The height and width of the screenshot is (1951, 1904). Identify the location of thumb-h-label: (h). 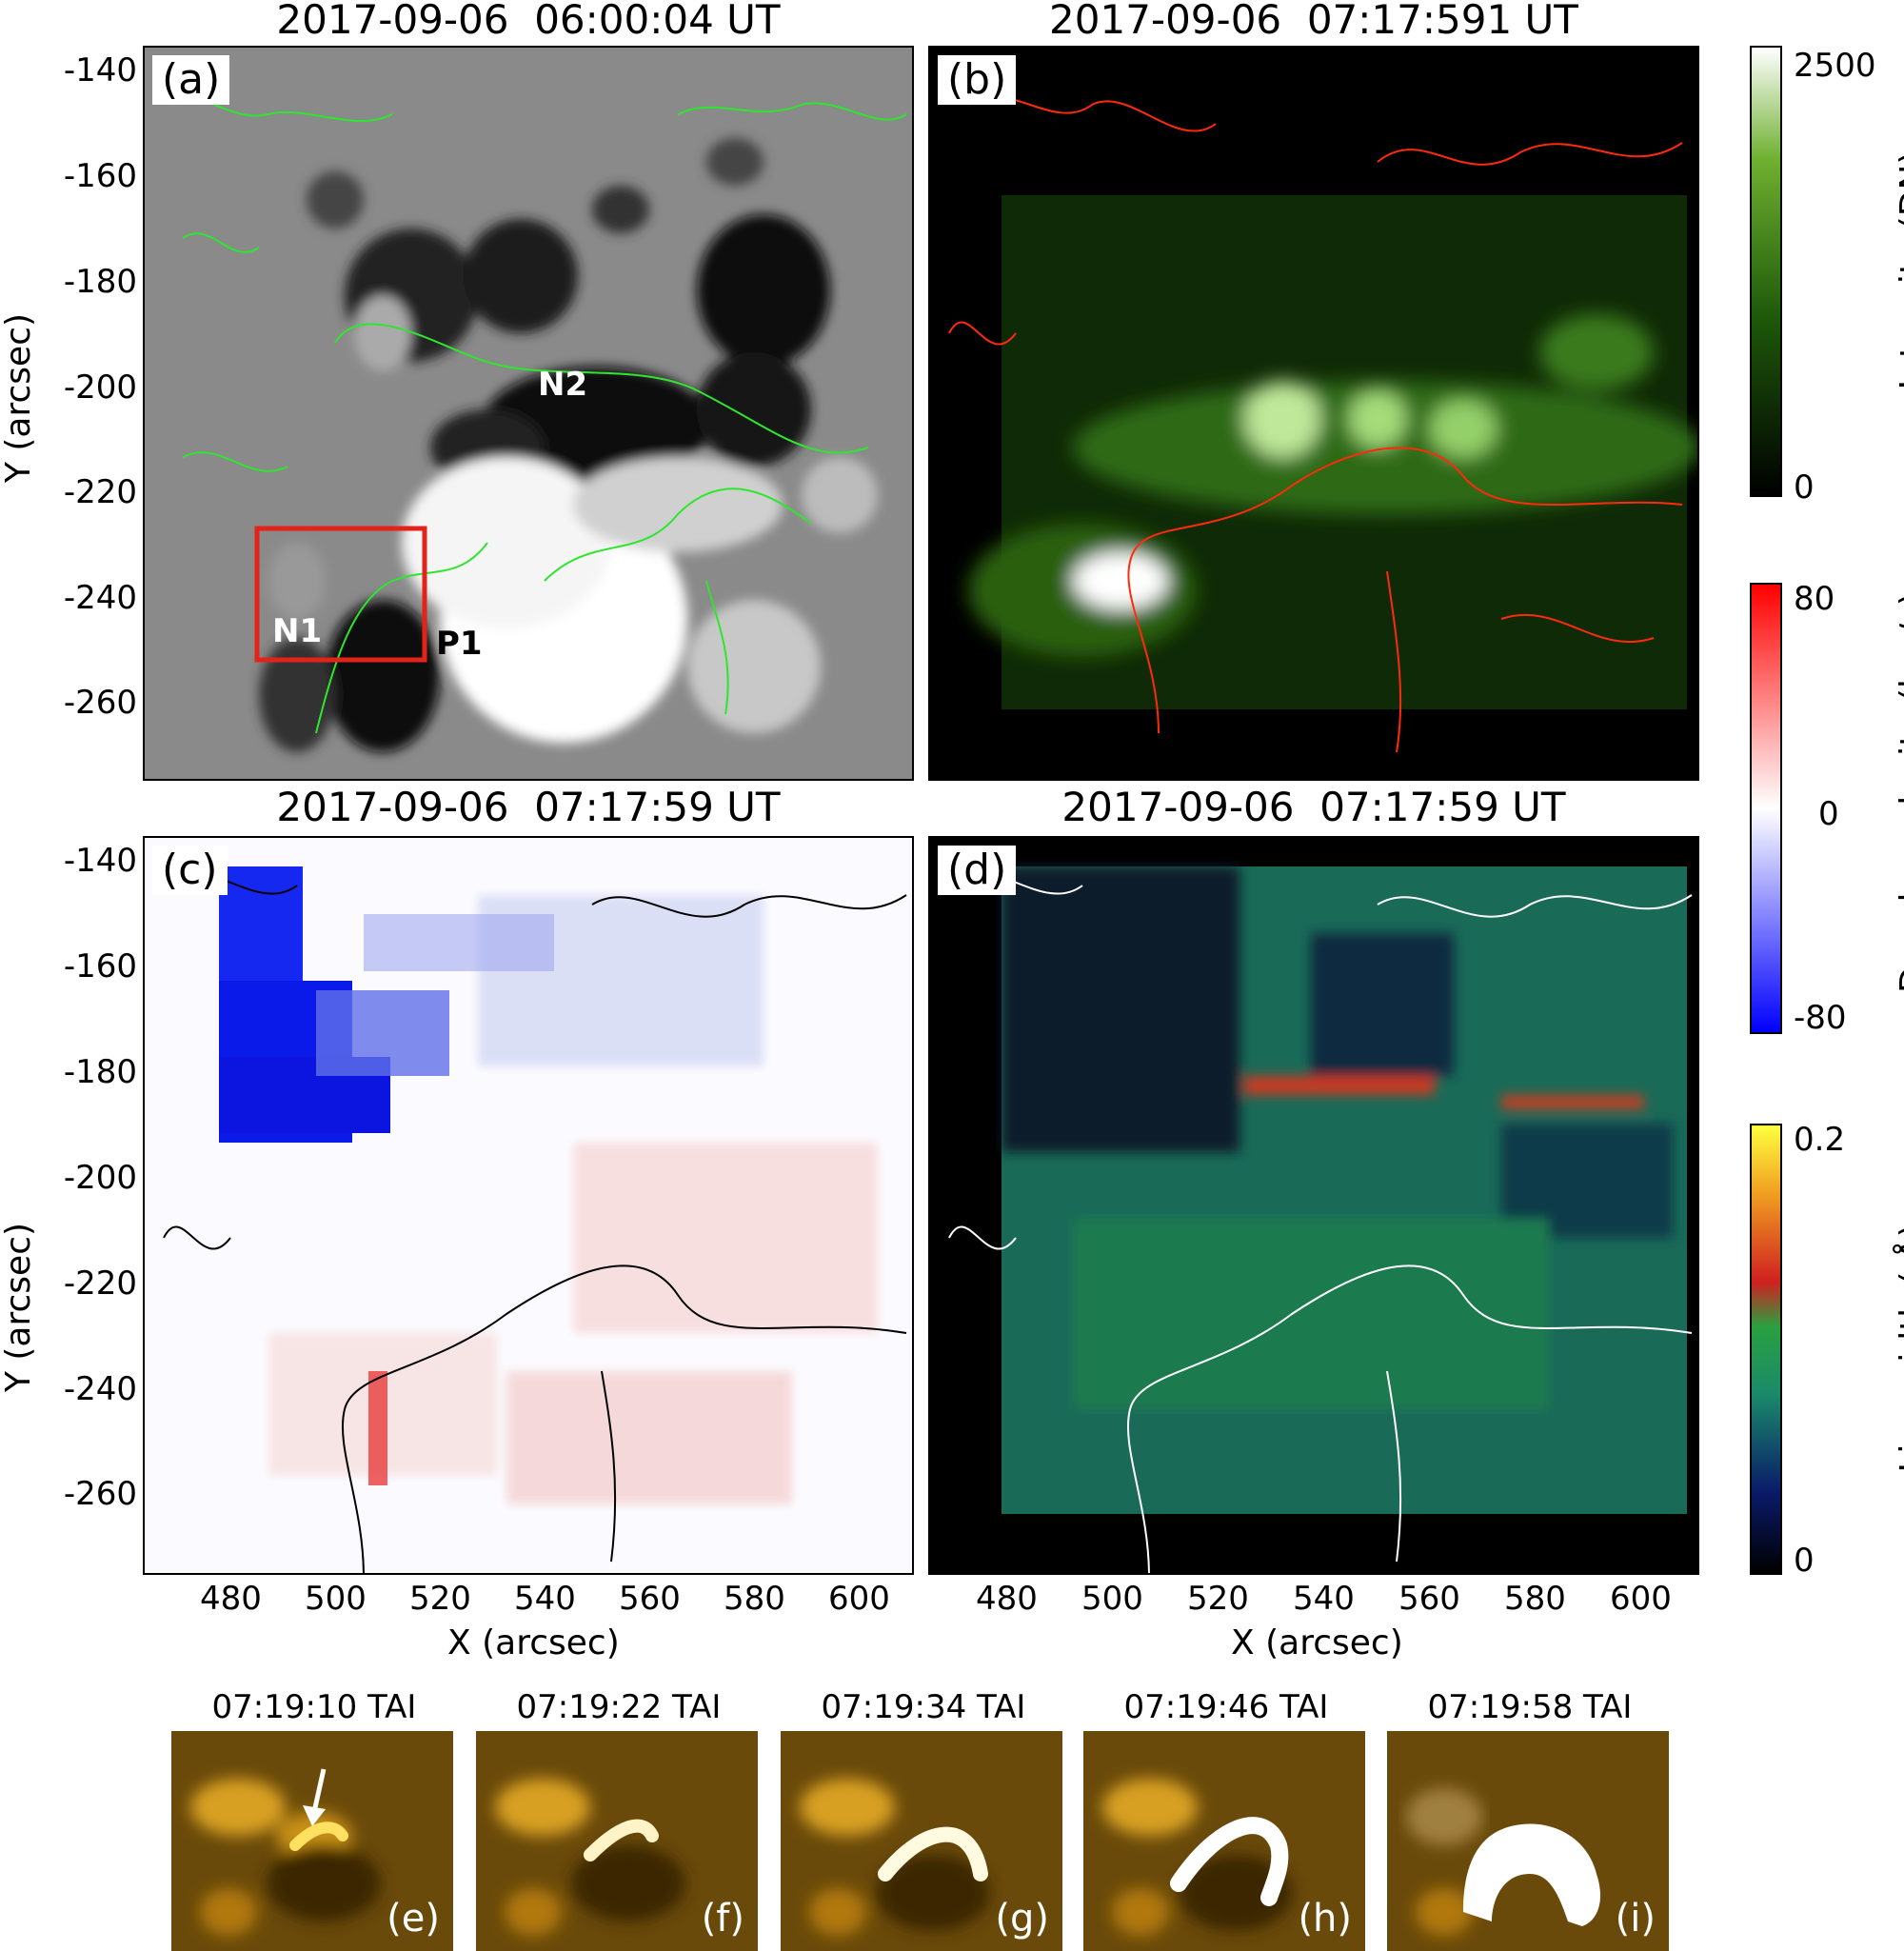
(1325, 1919).